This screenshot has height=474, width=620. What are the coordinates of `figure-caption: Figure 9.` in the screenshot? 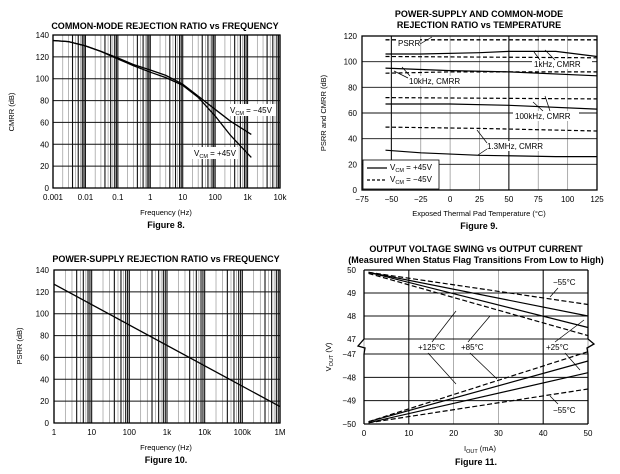 It's located at (479, 226).